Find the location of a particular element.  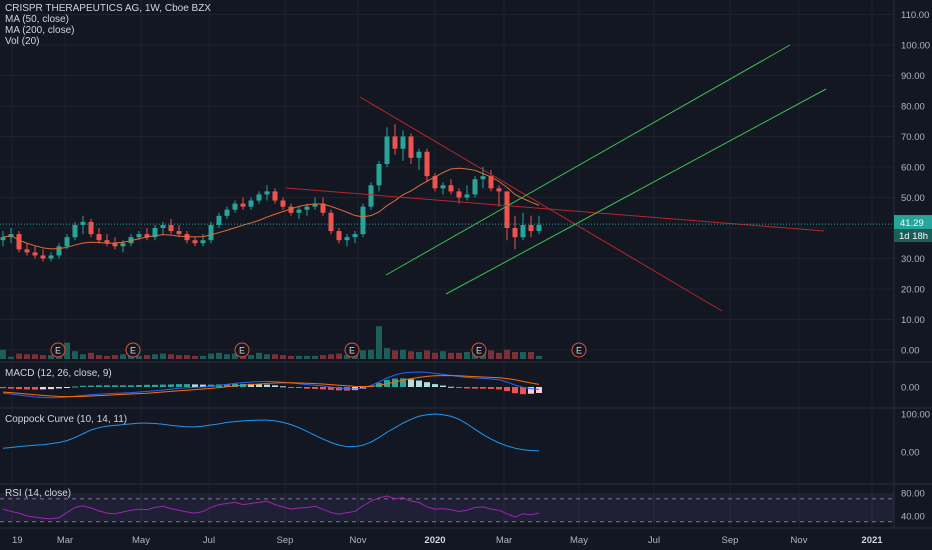

price-tick-label: 0.00 is located at coordinates (910, 351).